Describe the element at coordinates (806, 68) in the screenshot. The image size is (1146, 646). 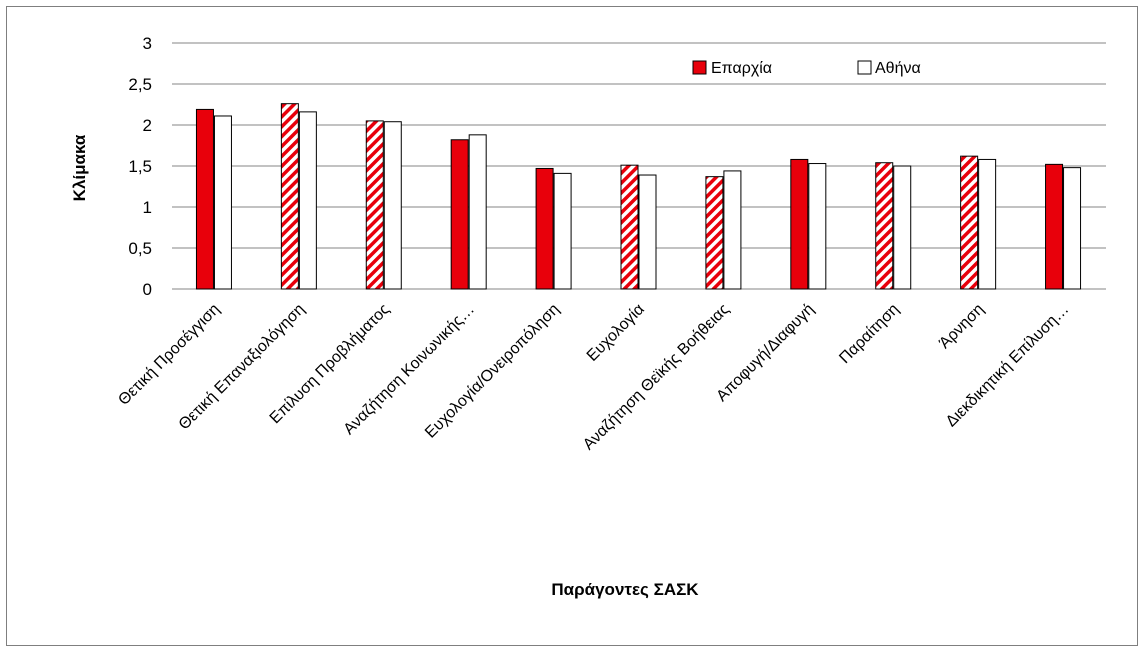
I see `legend: Επαρχία Αθήνα` at that location.